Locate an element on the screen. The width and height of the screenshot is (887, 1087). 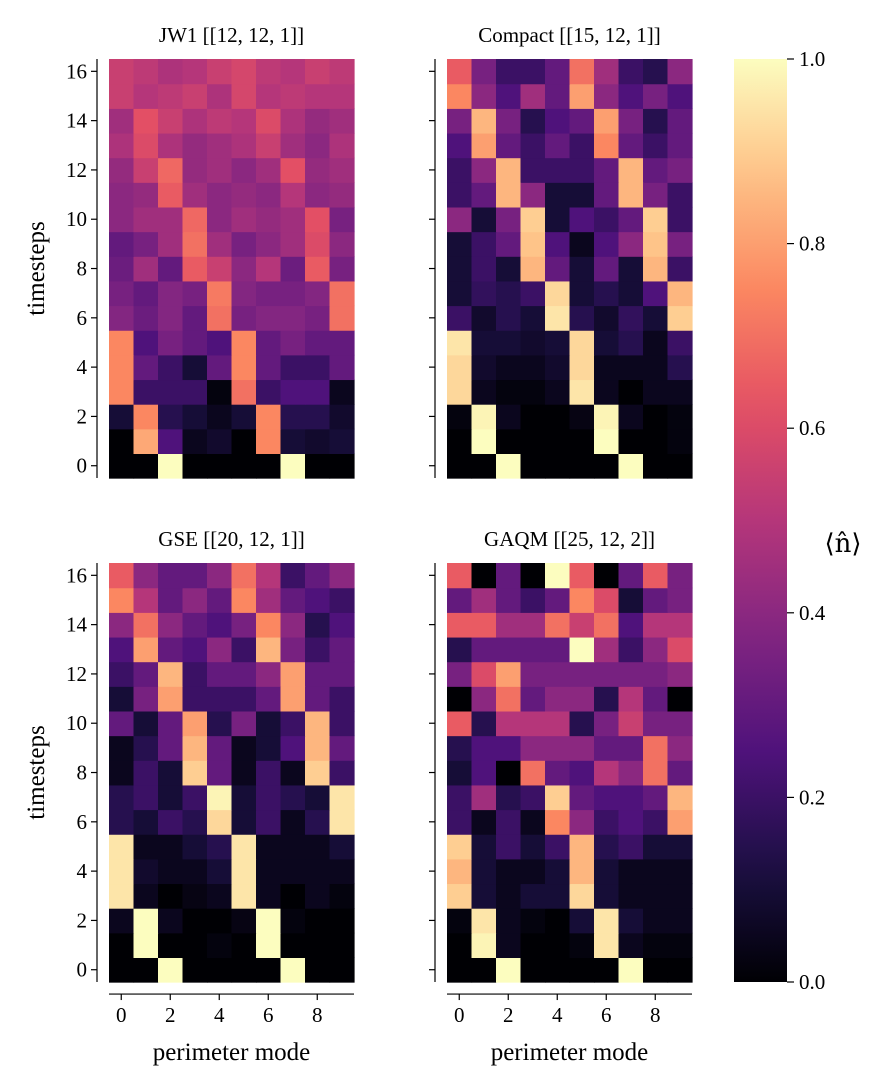
x-tick-label: 6 is located at coordinates (268, 1015).